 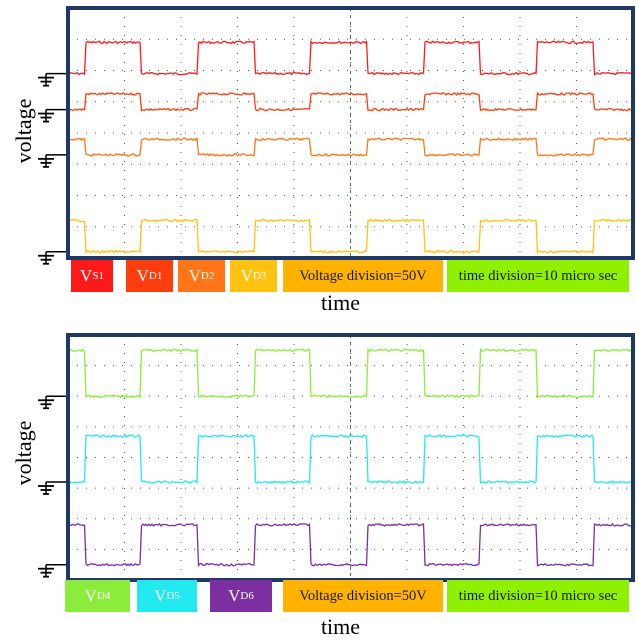 I want to click on legend-sub: S1, so click(x=98, y=276).